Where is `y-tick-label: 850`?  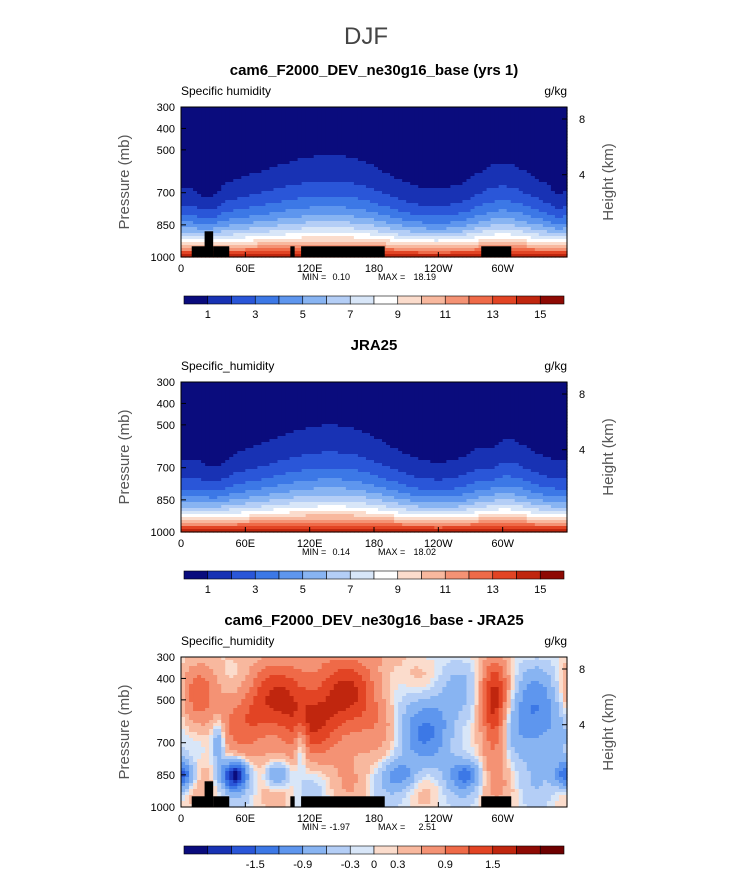 y-tick-label: 850 is located at coordinates (166, 226).